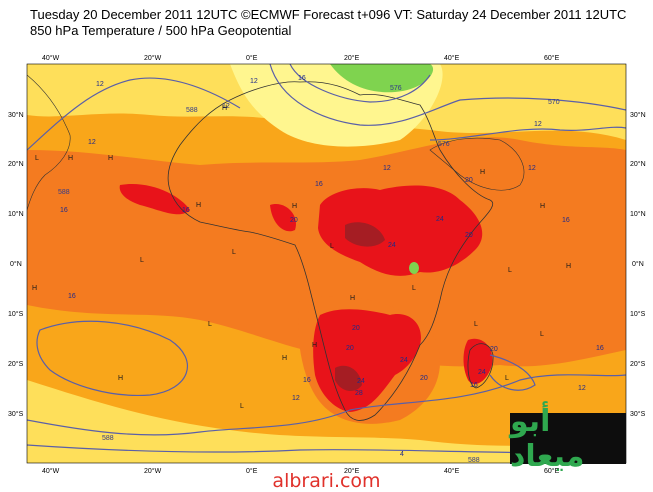 Image resolution: width=653 pixels, height=492 pixels. Describe the element at coordinates (400, 230) in the screenshot. I see `temp-band-red-central` at that location.